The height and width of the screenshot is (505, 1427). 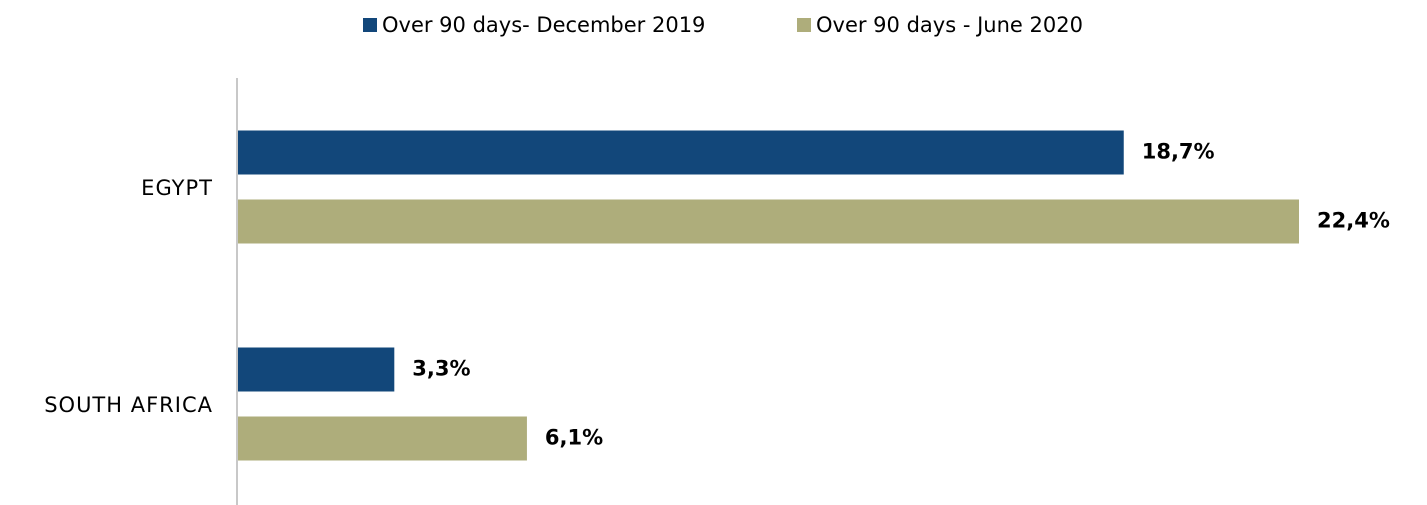 I want to click on value-label: 3,3%, so click(x=441, y=369).